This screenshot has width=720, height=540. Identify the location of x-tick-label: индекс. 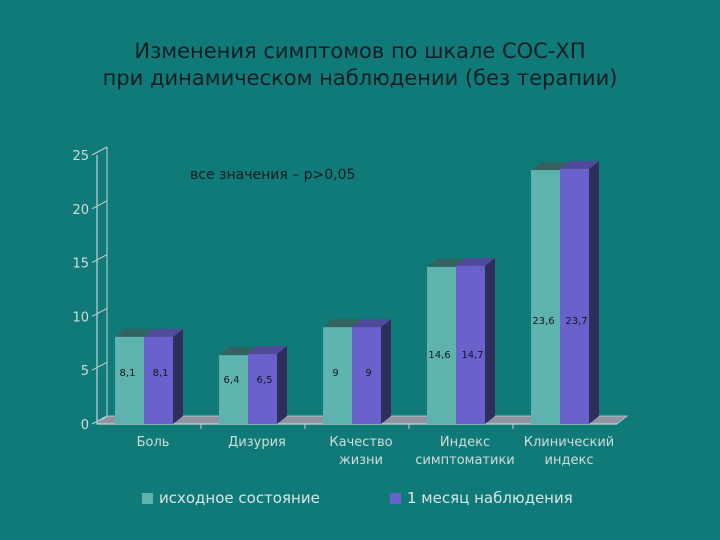
(569, 460).